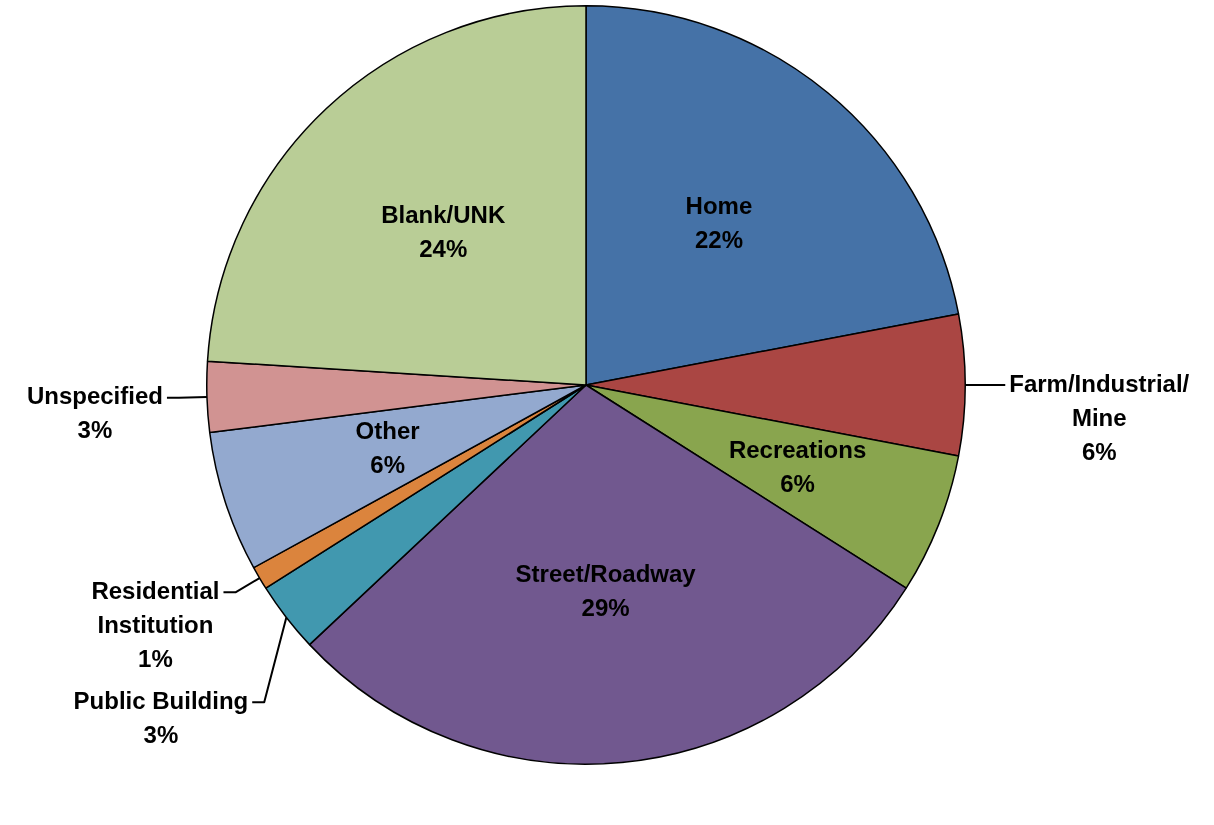  I want to click on slice-label: Other, so click(387, 431).